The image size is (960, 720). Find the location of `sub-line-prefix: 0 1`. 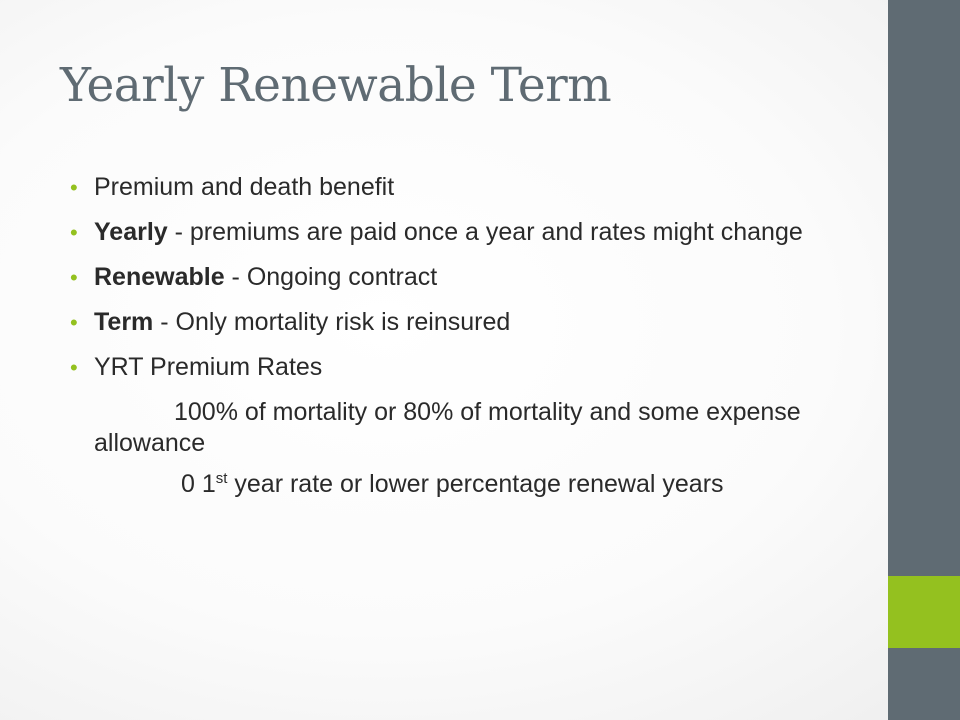

sub-line-prefix: 0 1 is located at coordinates (198, 484).